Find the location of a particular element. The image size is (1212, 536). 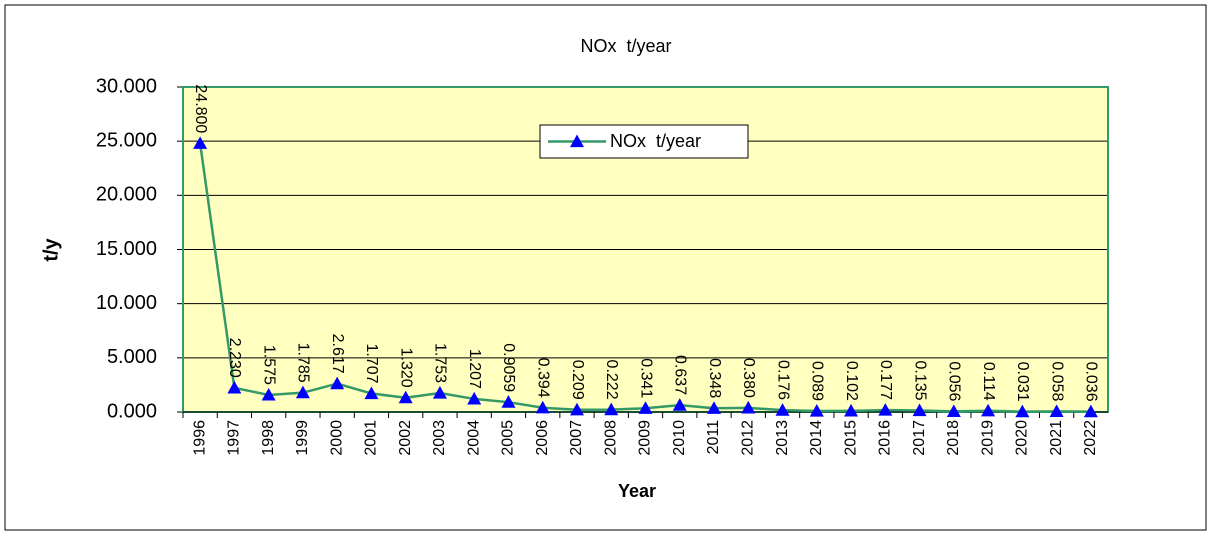

x-tick-label: 2009 is located at coordinates (645, 438).